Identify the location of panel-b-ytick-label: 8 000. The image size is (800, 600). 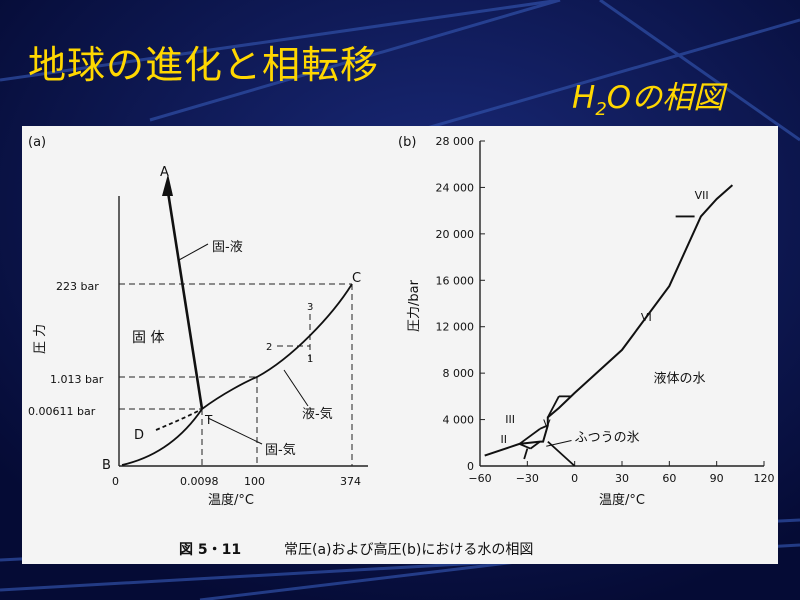
(459, 373).